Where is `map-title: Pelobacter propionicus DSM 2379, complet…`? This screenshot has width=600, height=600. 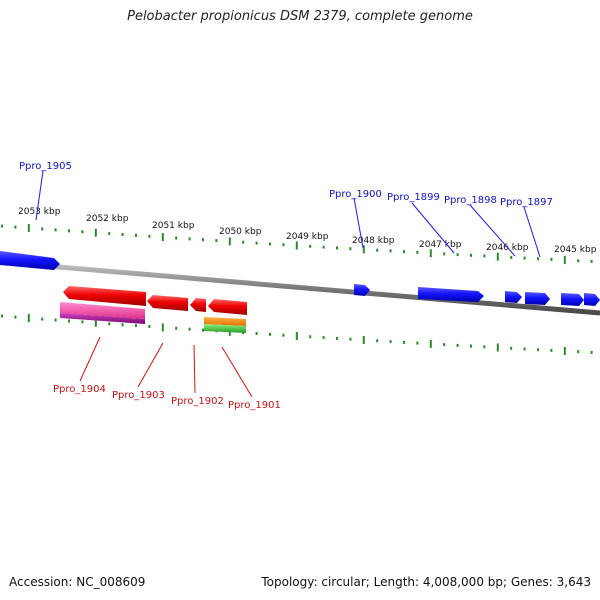 map-title: Pelobacter propionicus DSM 2379, complet… is located at coordinates (300, 16).